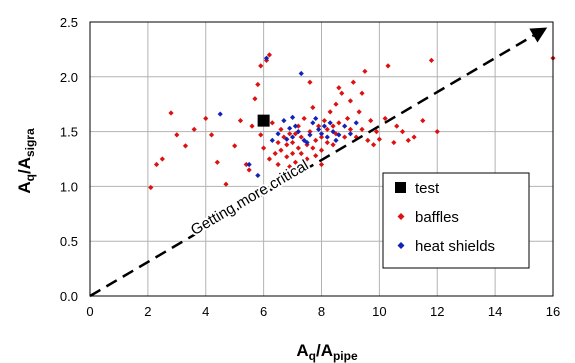  What do you see at coordinates (69, 241) in the screenshot?
I see `y-tick-label: 0.5` at bounding box center [69, 241].